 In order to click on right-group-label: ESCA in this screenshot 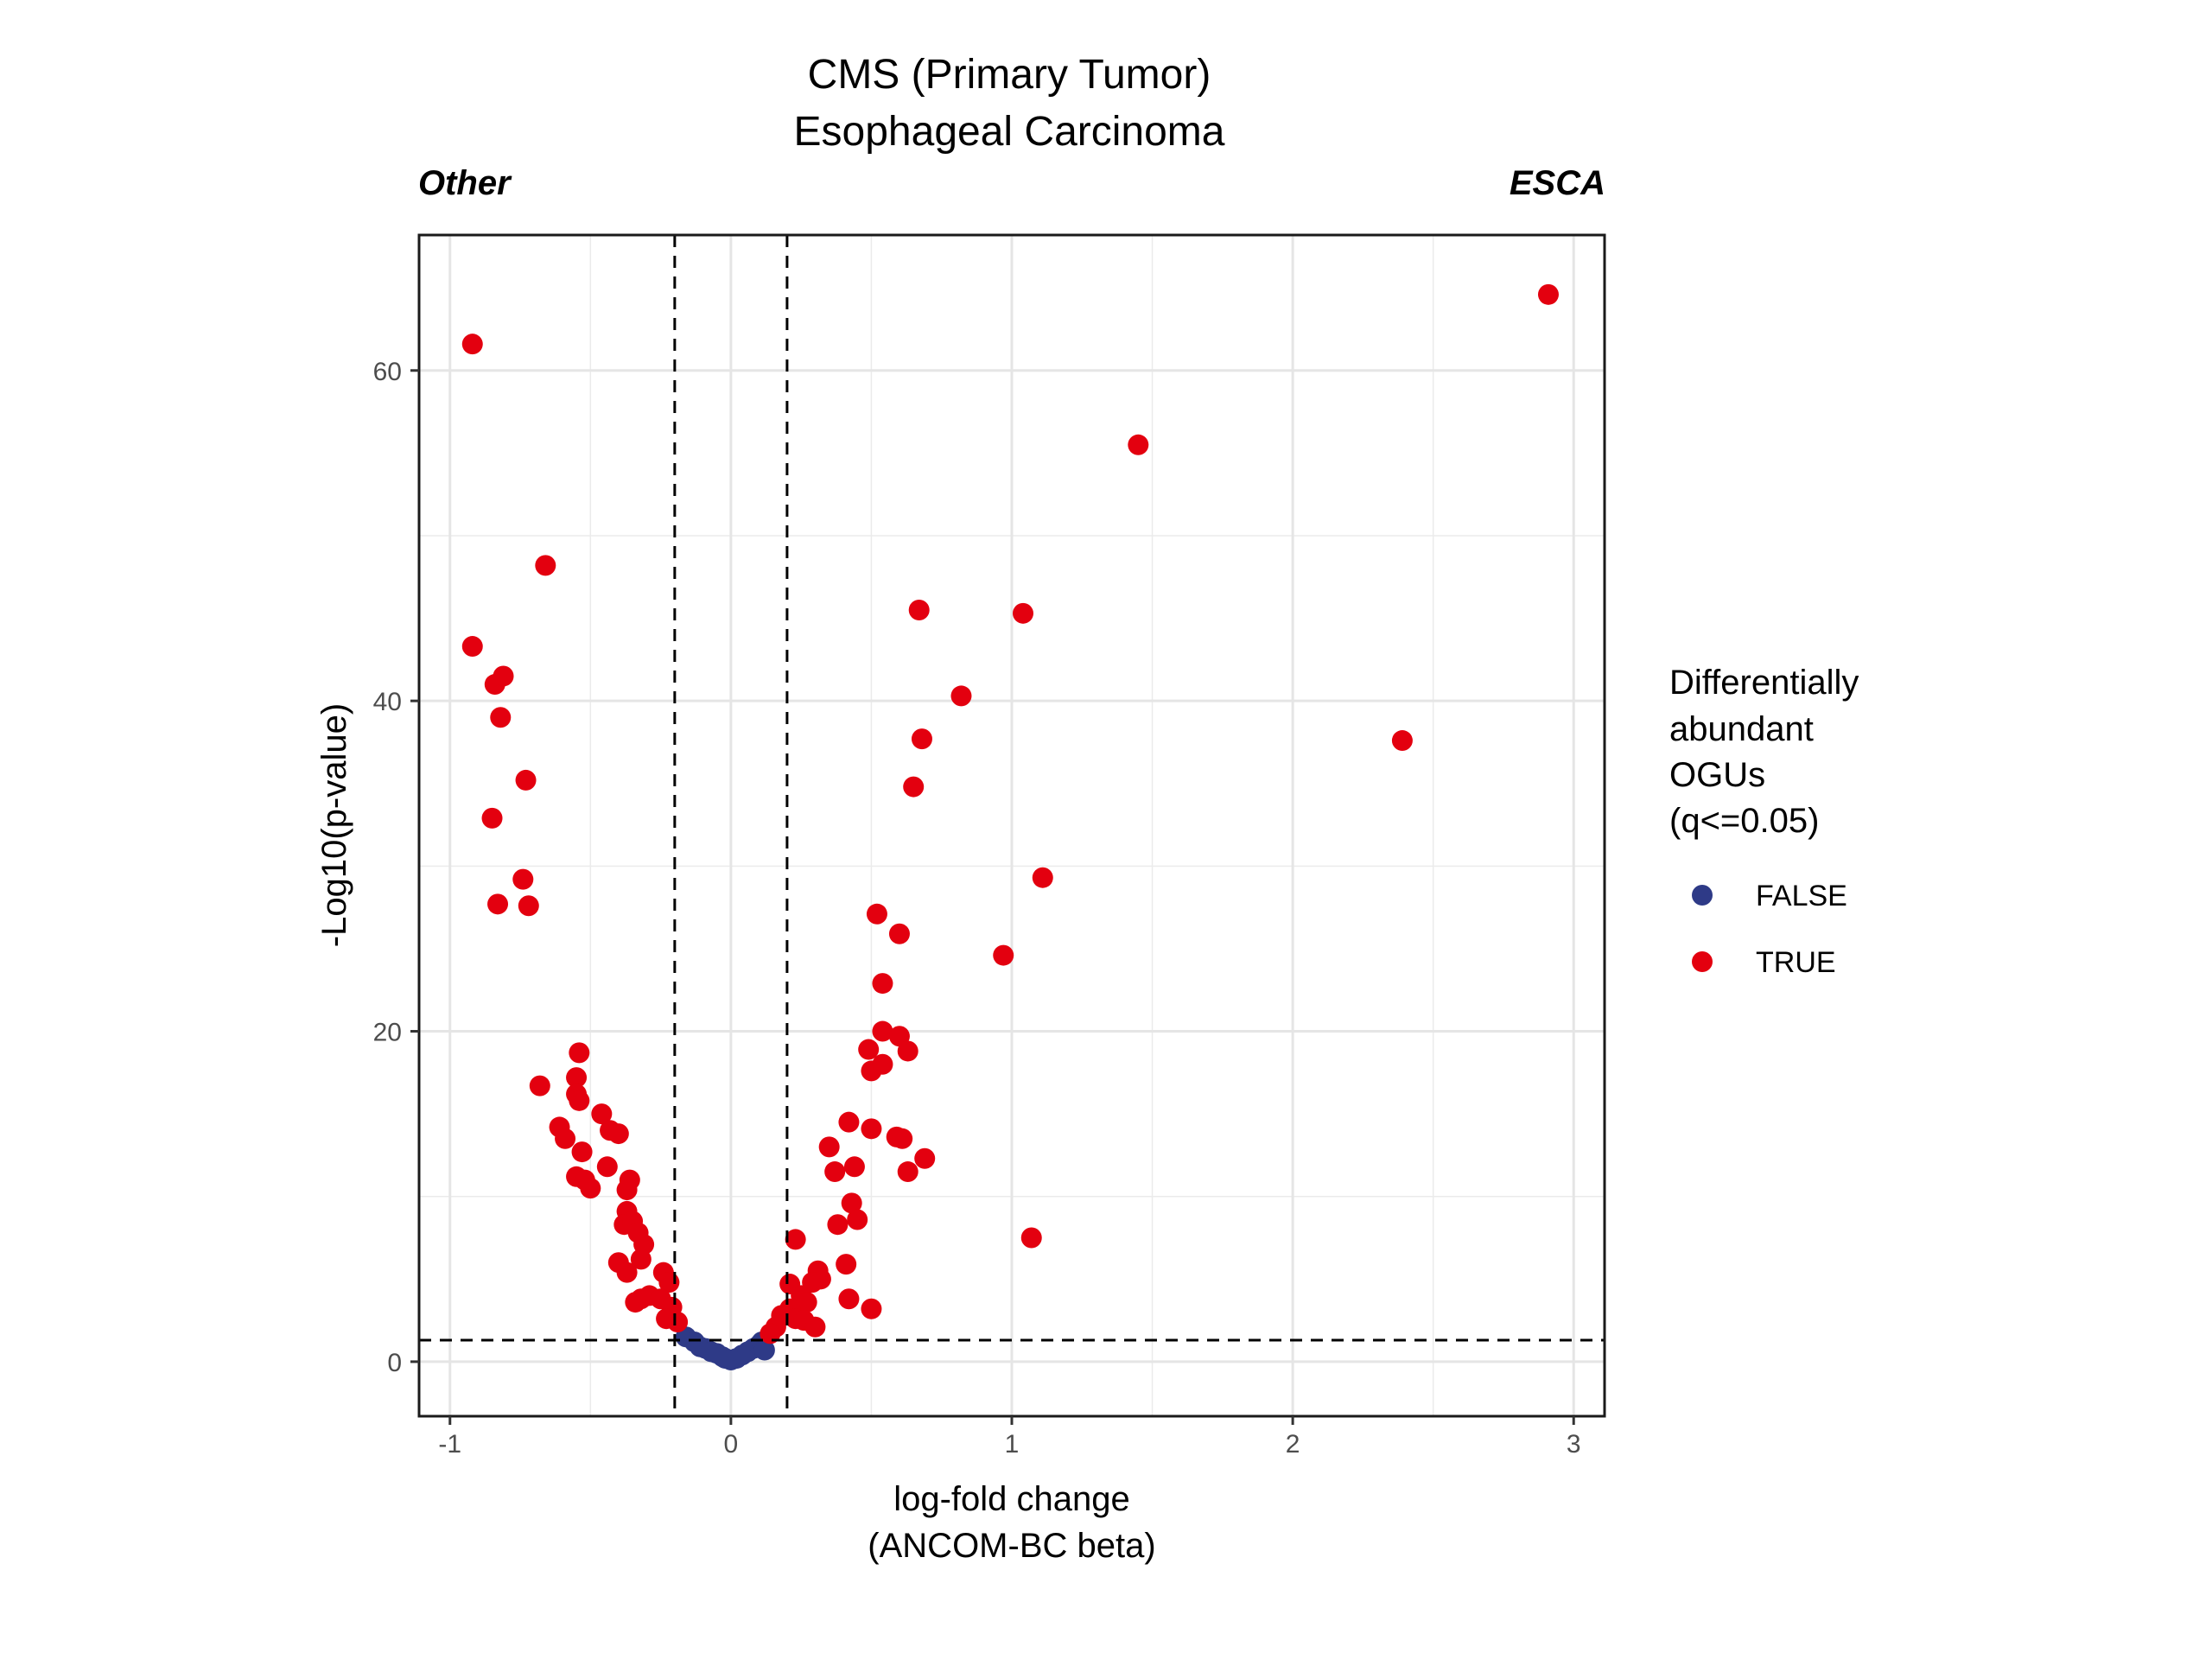, I will do `click(1557, 183)`.